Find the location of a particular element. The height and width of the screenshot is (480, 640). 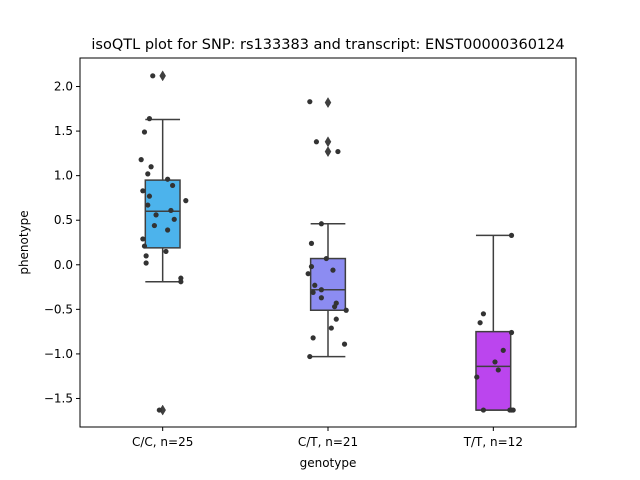

x-axis: C/C, n=25 C/T, n=21 T/T, n=12 is located at coordinates (327, 438).